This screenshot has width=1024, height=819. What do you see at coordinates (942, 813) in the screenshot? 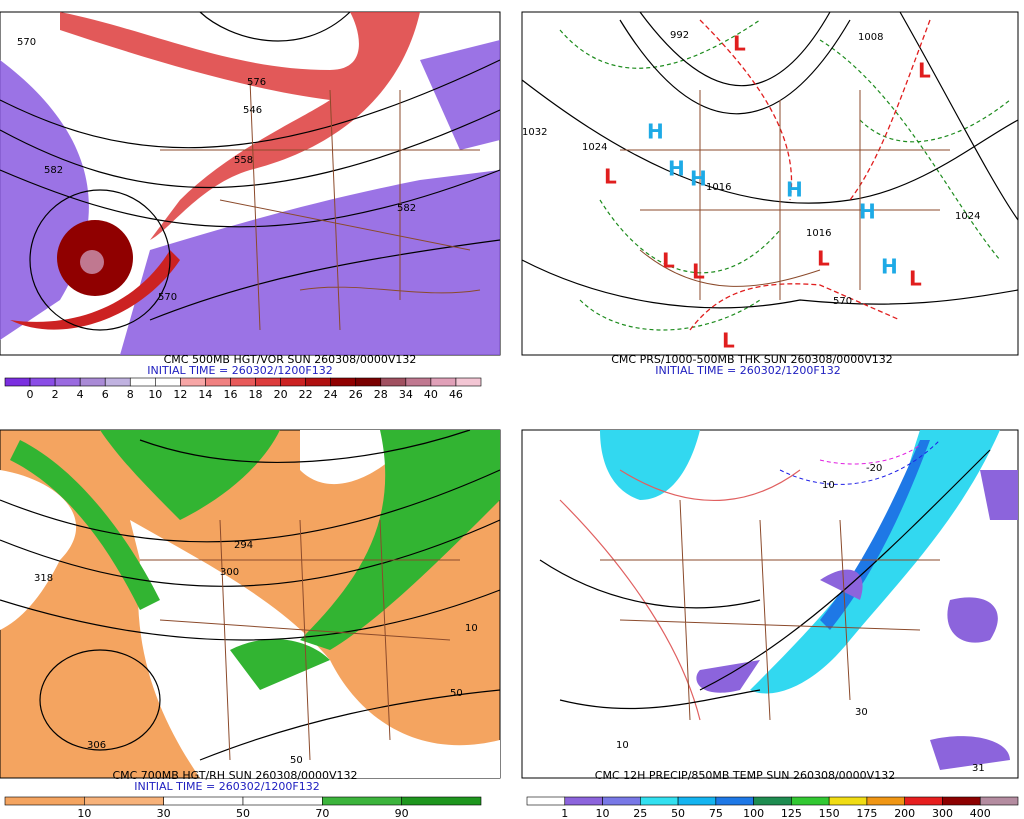
I see `colorbar-label: 300` at bounding box center [942, 813].